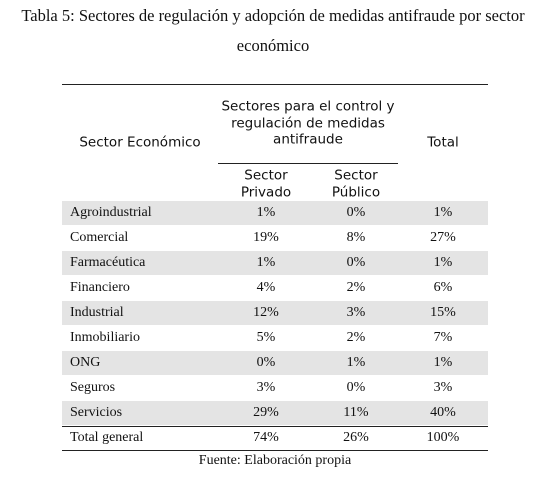 This screenshot has width=547, height=482. Describe the element at coordinates (443, 142) in the screenshot. I see `header-total: Total` at that location.